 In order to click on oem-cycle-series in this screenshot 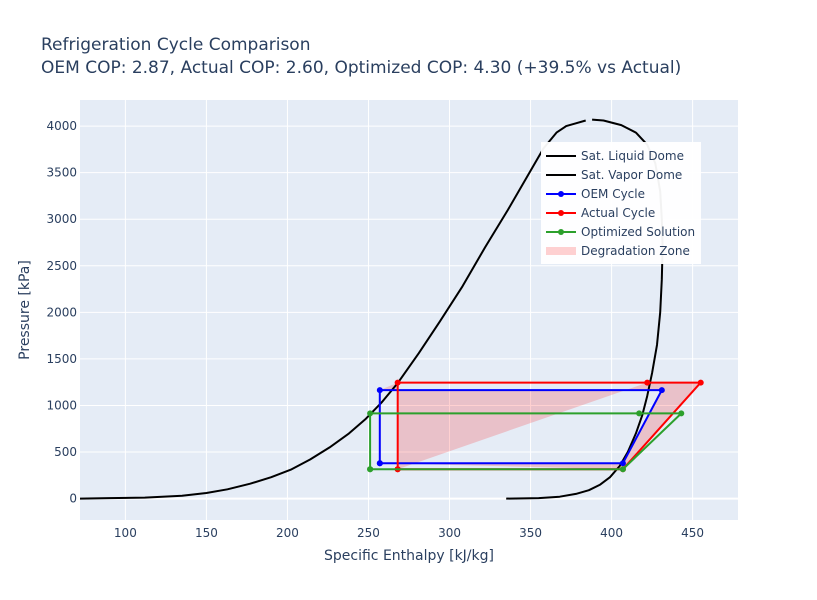, I will do `click(520, 427)`.